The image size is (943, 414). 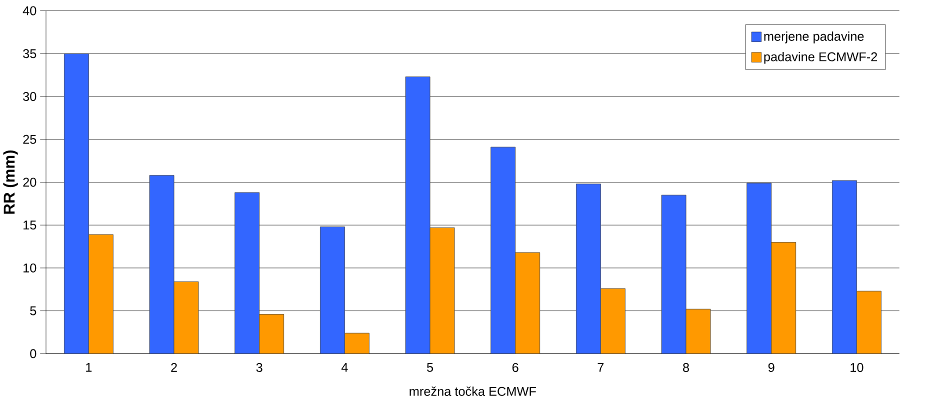 What do you see at coordinates (259, 367) in the screenshot?
I see `x-tick-label: 3` at bounding box center [259, 367].